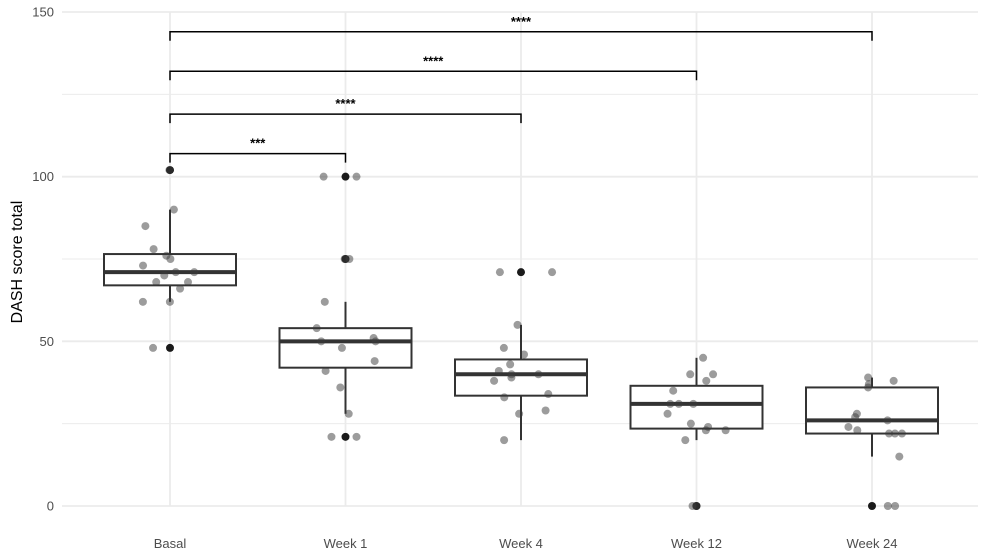 The image size is (986, 560). Describe the element at coordinates (50, 506) in the screenshot. I see `y-tick-label: 0` at that location.